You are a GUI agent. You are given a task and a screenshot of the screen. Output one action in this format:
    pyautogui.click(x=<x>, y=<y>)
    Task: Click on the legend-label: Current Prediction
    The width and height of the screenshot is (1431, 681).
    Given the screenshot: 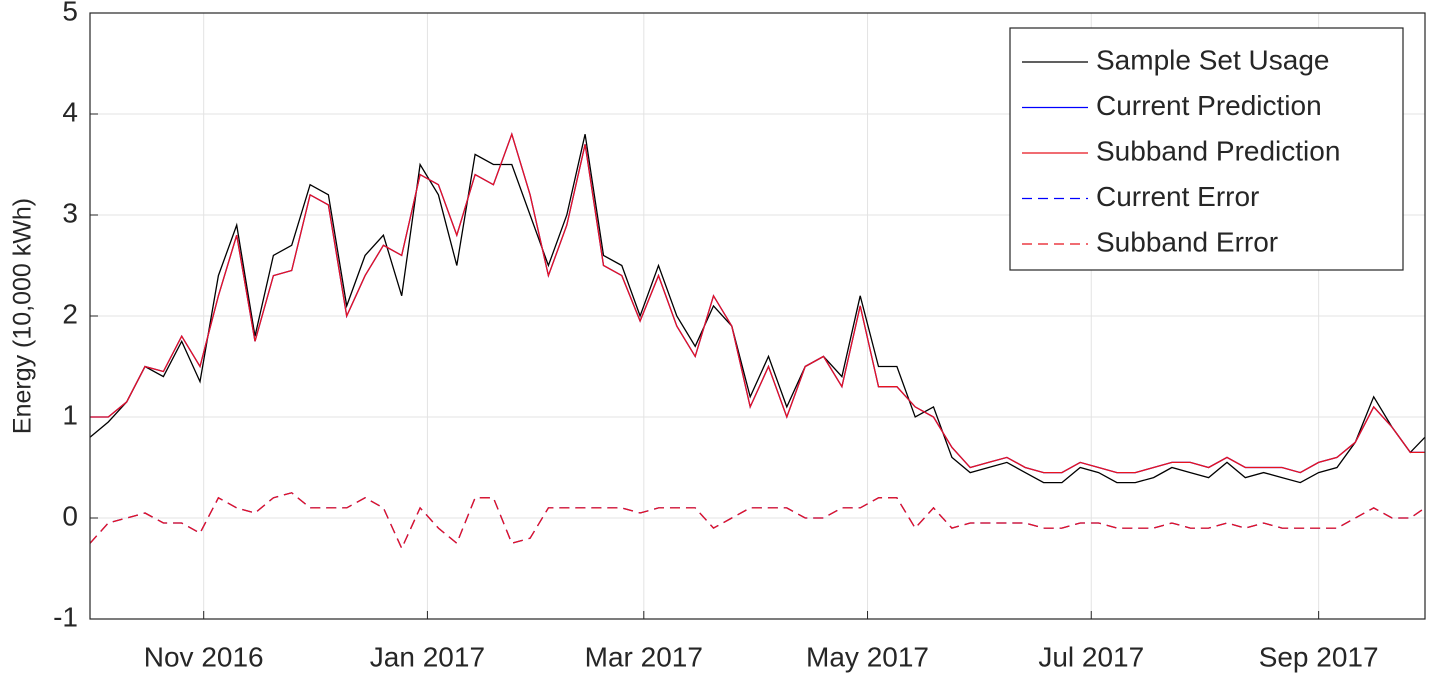 What is the action you would take?
    pyautogui.click(x=1209, y=105)
    